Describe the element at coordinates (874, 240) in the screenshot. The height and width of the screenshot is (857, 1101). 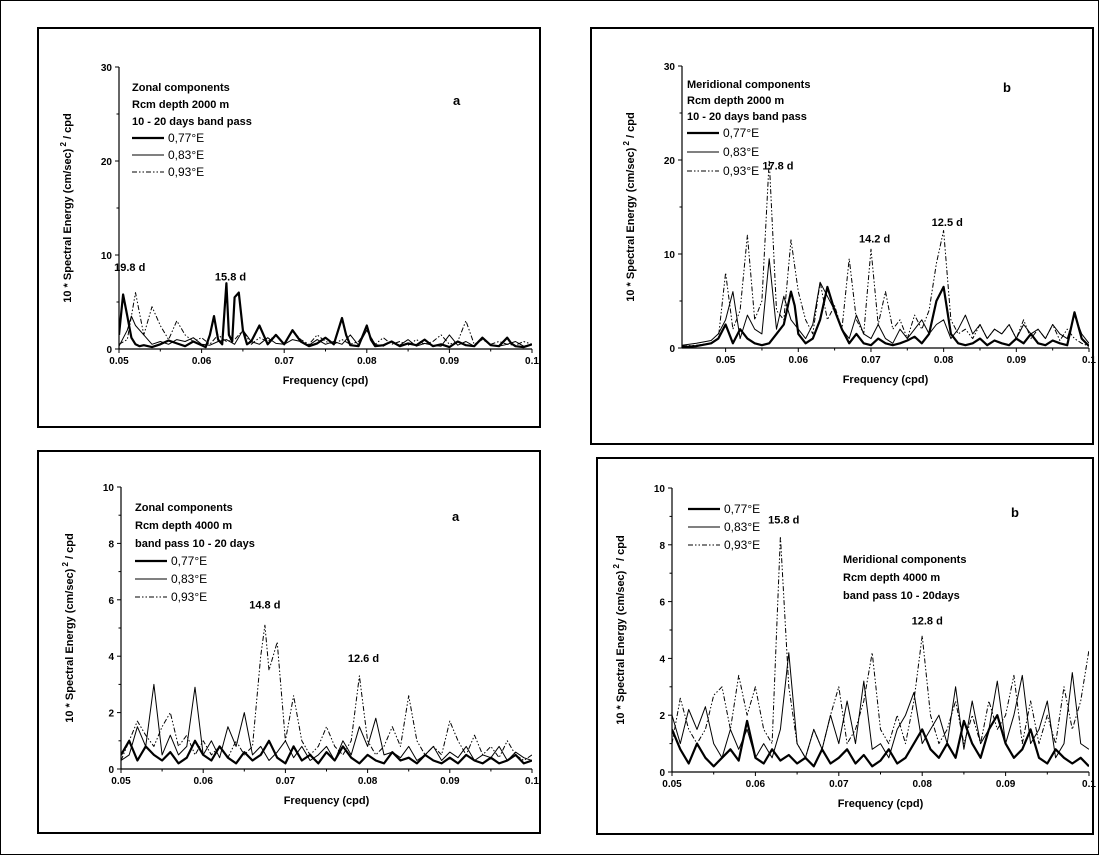
I see `peak-annotation: 14.2 d` at that location.